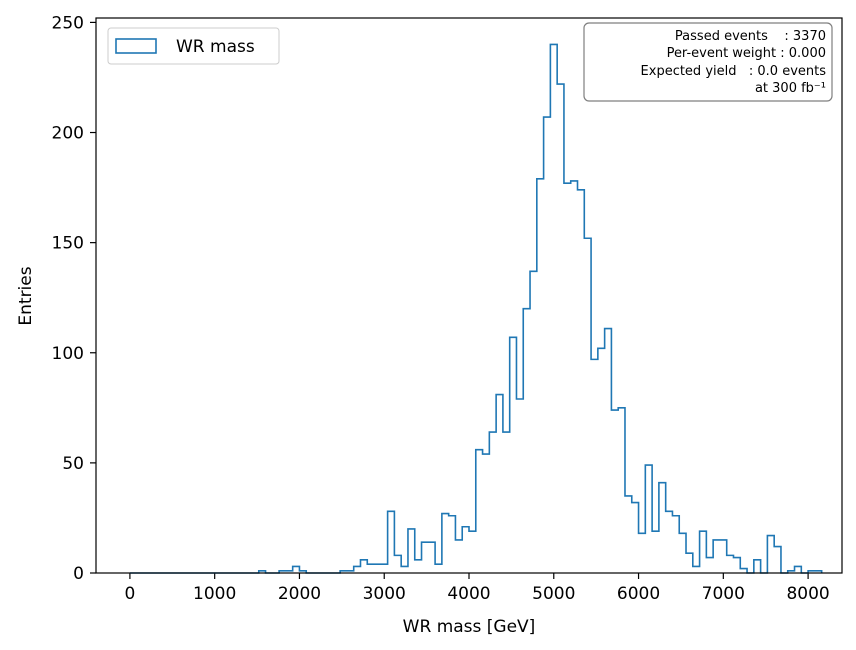 The width and height of the screenshot is (856, 650). Describe the element at coordinates (215, 47) in the screenshot. I see `legend-label: WR mass` at that location.